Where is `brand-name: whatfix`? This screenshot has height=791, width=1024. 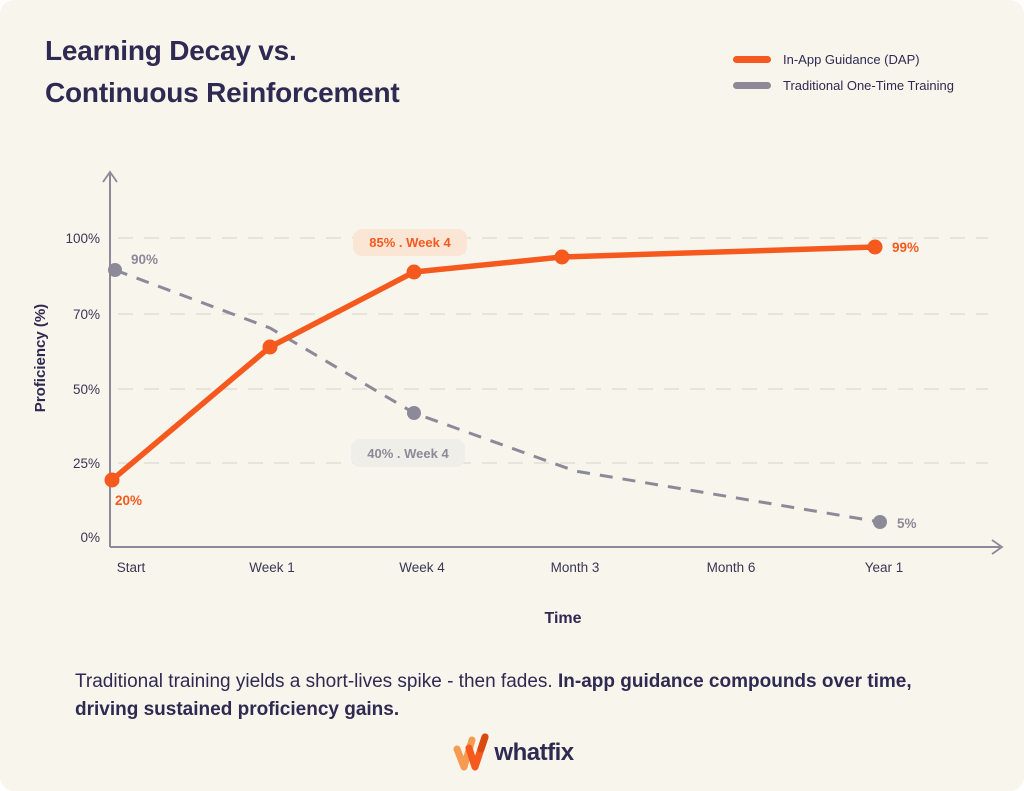
brand-name: whatfix is located at coordinates (534, 752).